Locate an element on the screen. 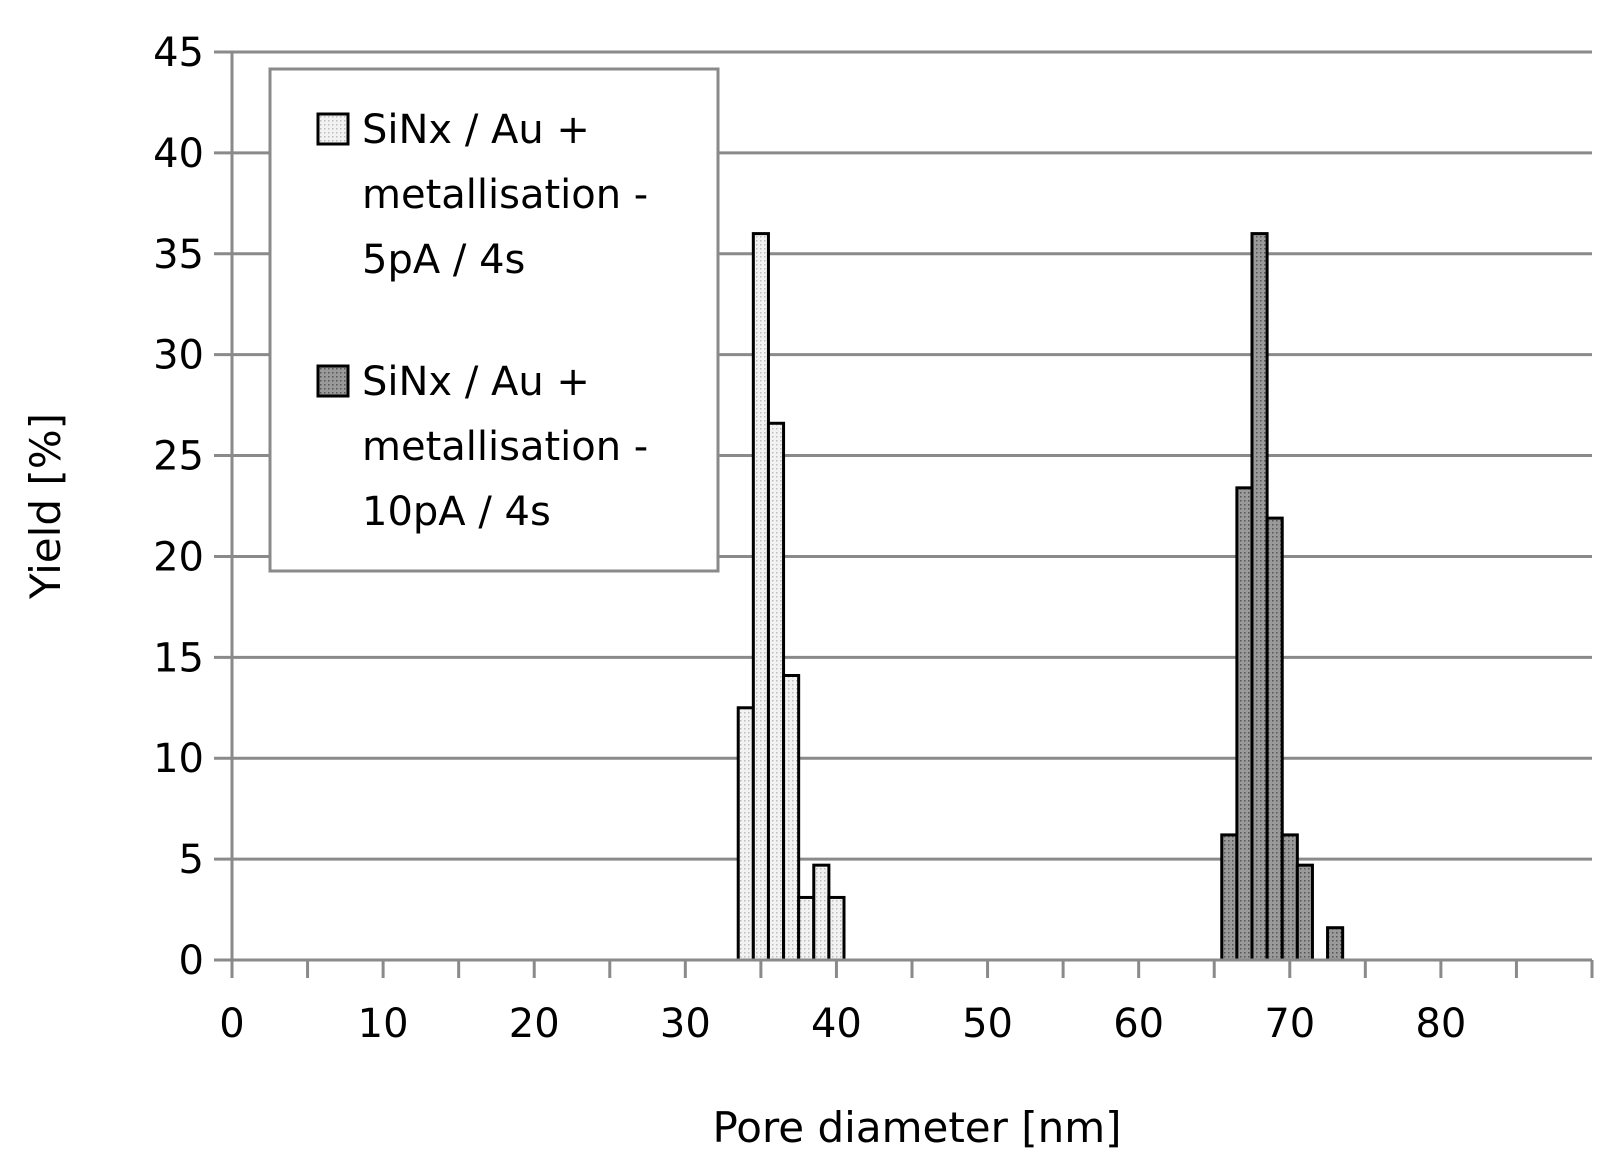 This screenshot has height=1168, width=1615. x-tick-label: 70 is located at coordinates (1289, 1024).